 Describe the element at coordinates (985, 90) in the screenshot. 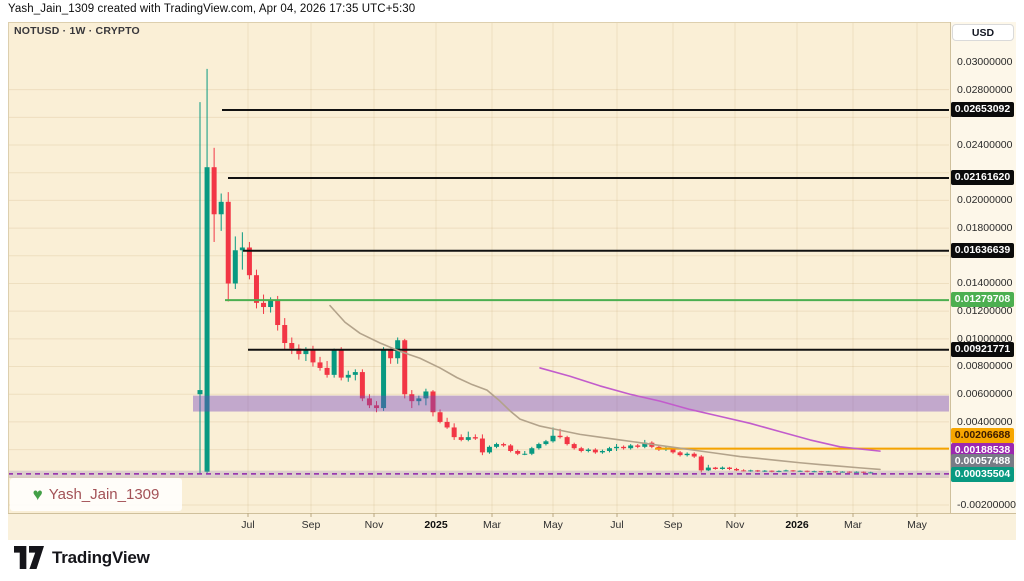

I see `price-tick-label: 0.02800000` at that location.